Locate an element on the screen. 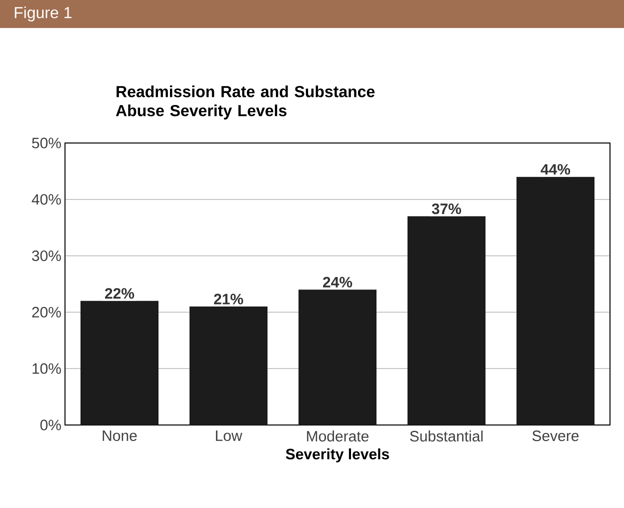 This screenshot has height=508, width=624. y-tick-label: 10% is located at coordinates (46, 368).